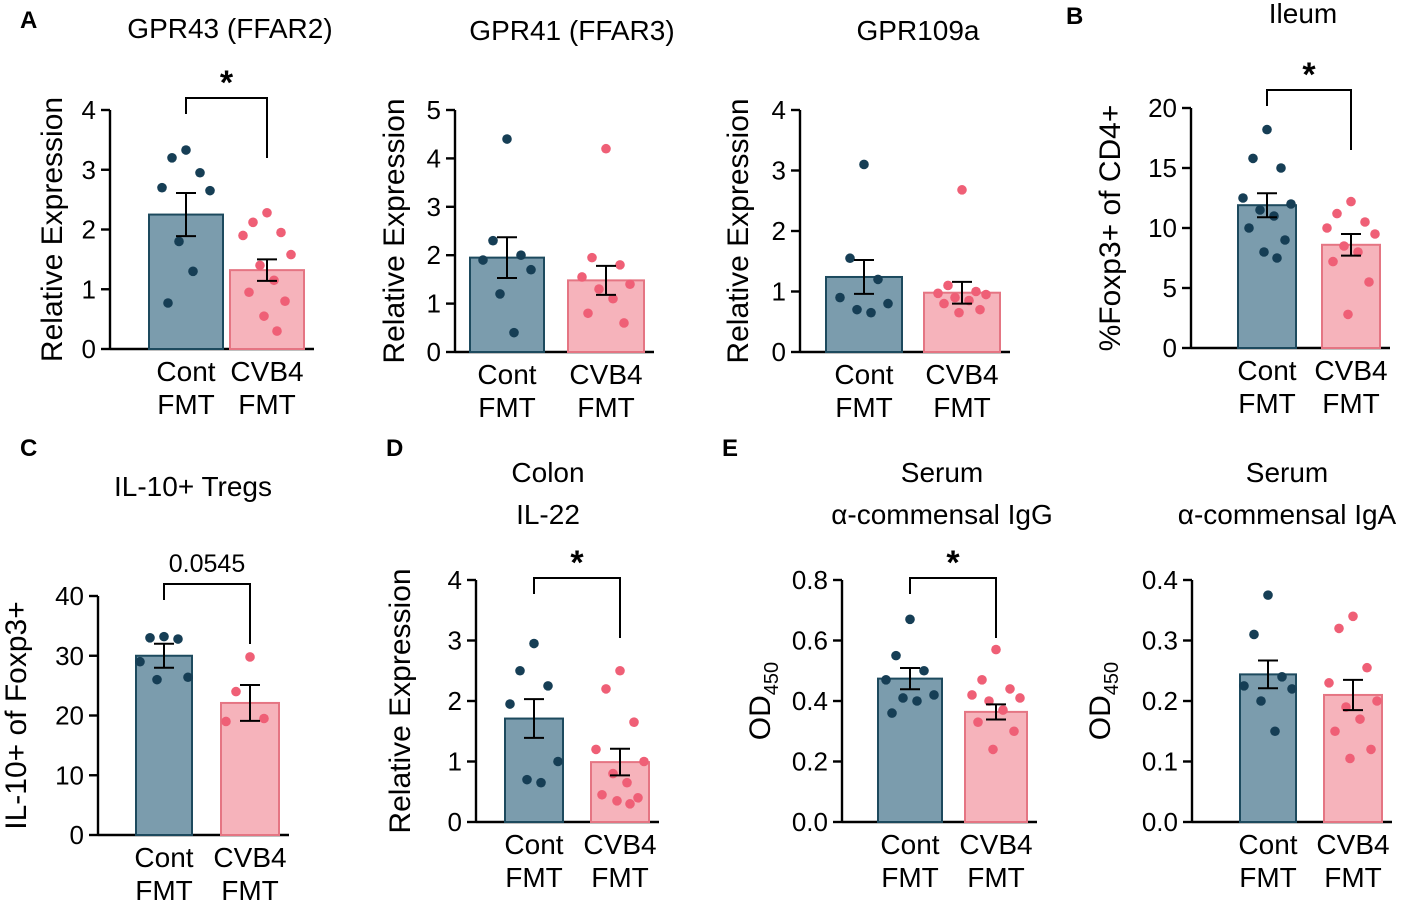 The height and width of the screenshot is (902, 1414). Describe the element at coordinates (1160, 762) in the screenshot. I see `y-tick-label: 0.1` at that location.